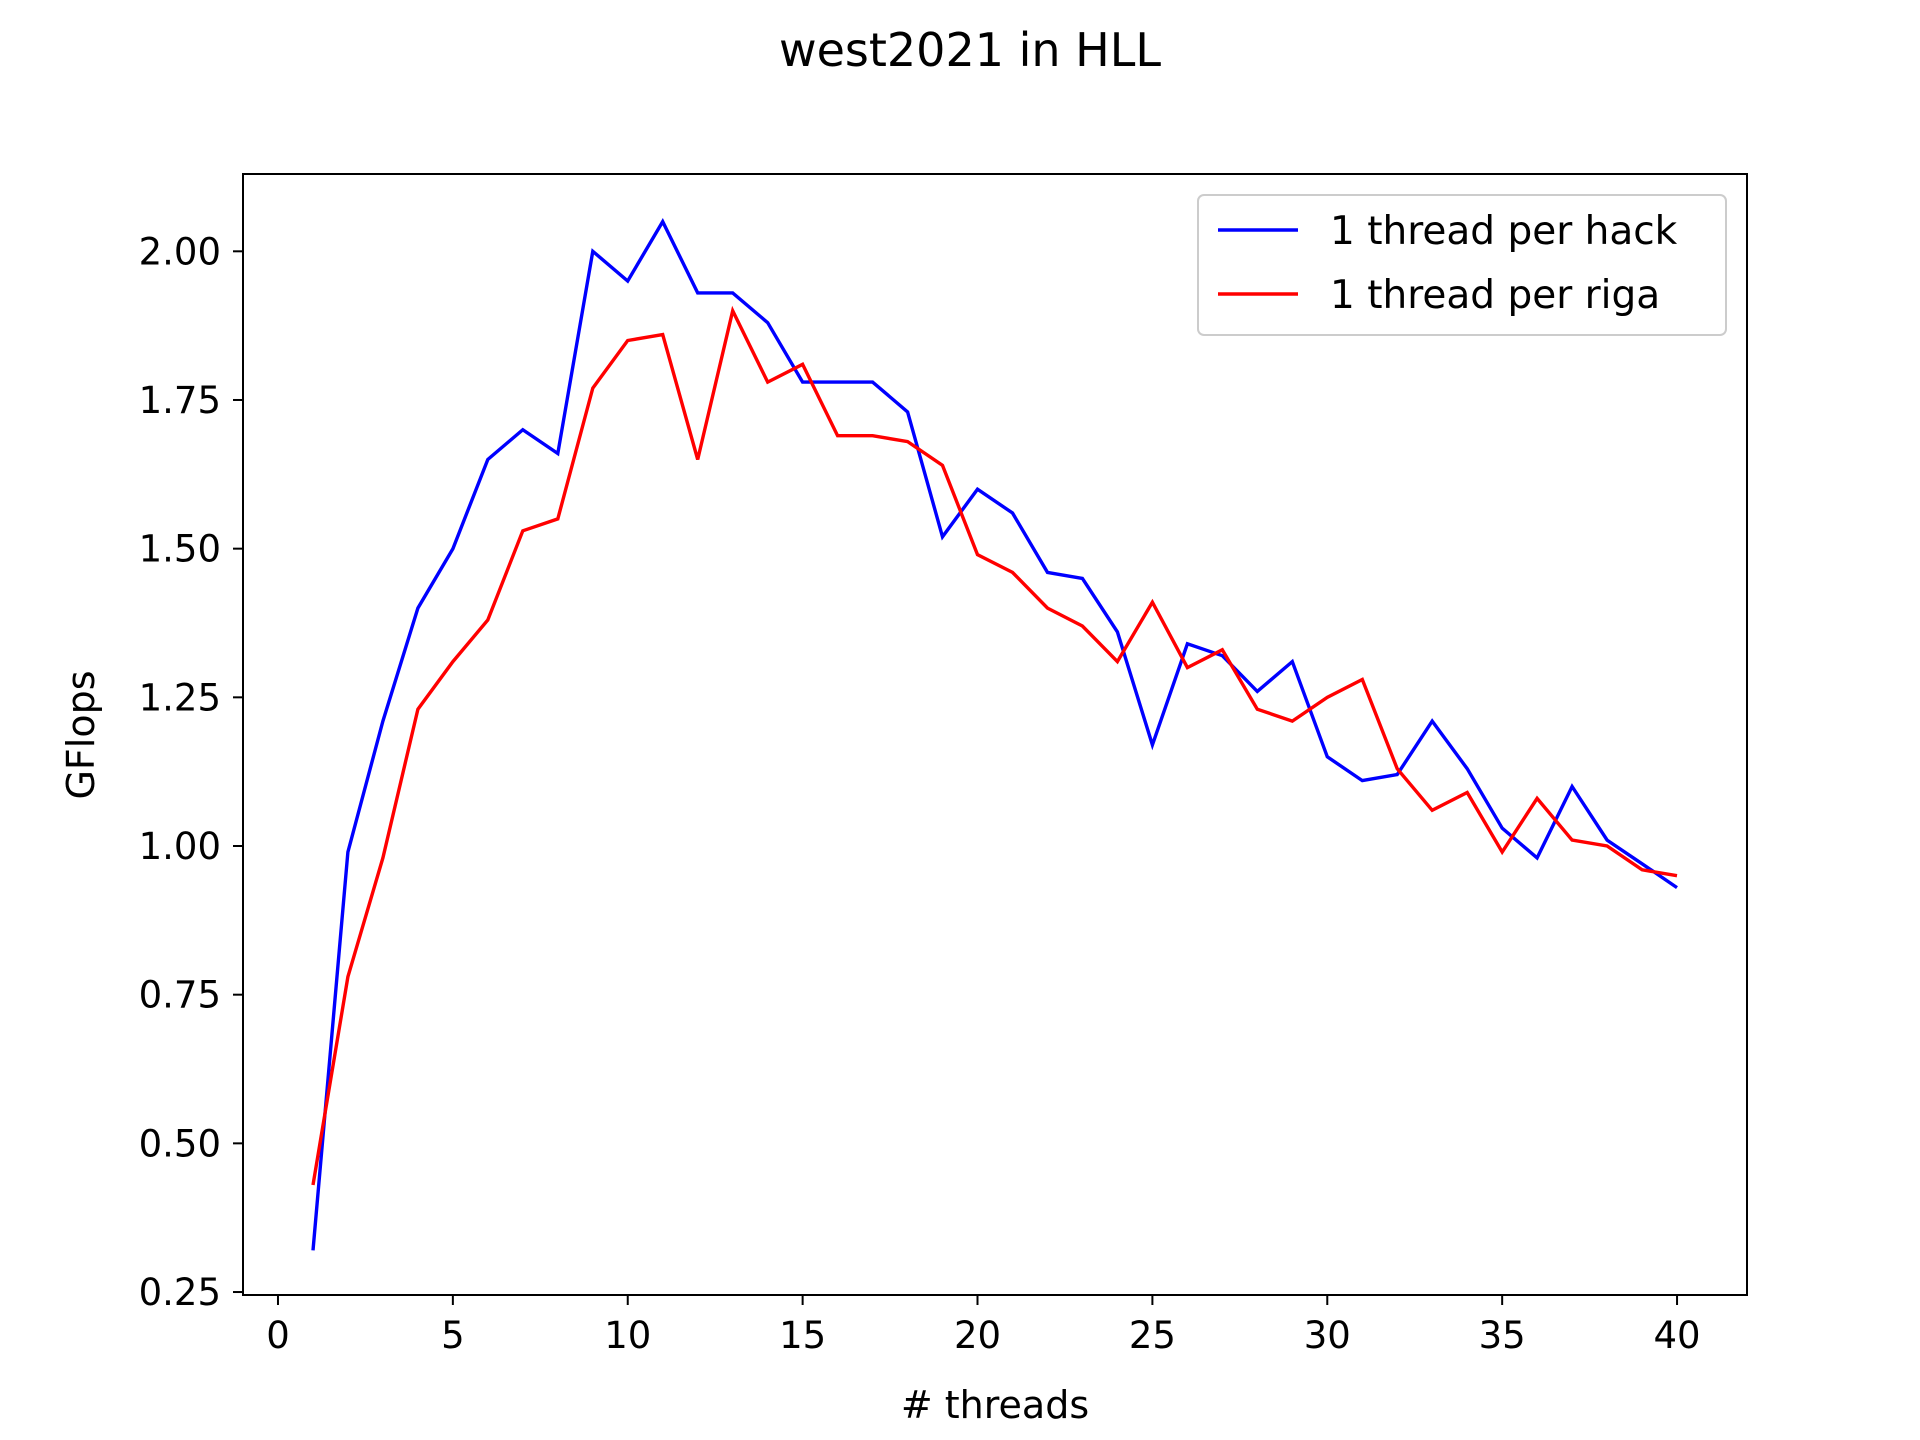 This screenshot has height=1440, width=1920. I want to click on legend-label-1: 1 thread per hack, so click(1504, 231).